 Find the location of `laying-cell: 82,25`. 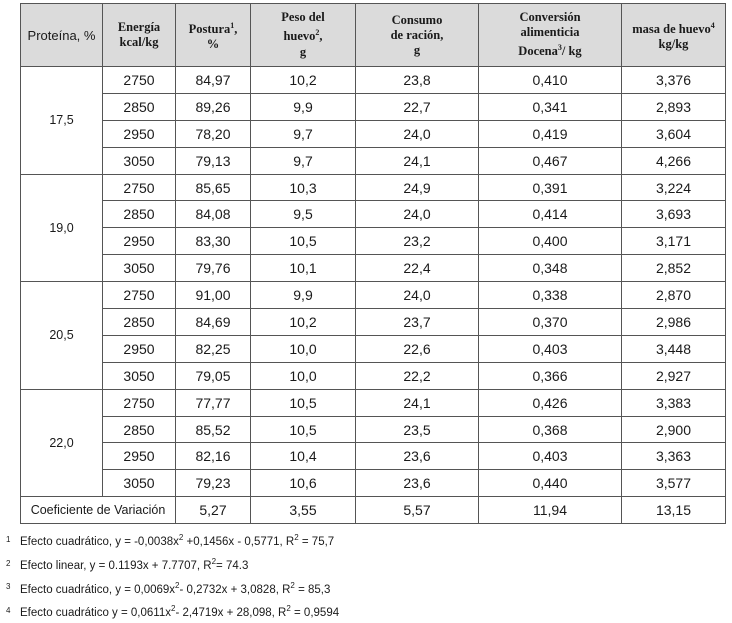

laying-cell: 82,25 is located at coordinates (213, 348).